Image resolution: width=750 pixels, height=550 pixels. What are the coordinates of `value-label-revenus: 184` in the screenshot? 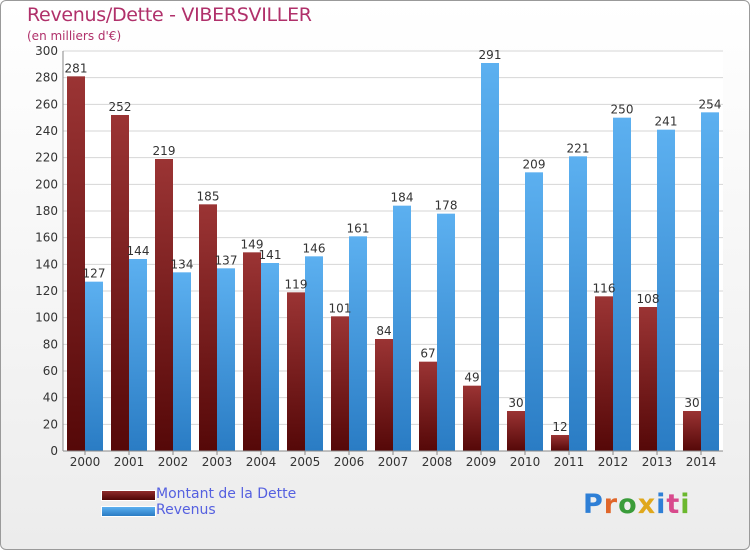 It's located at (402, 198).